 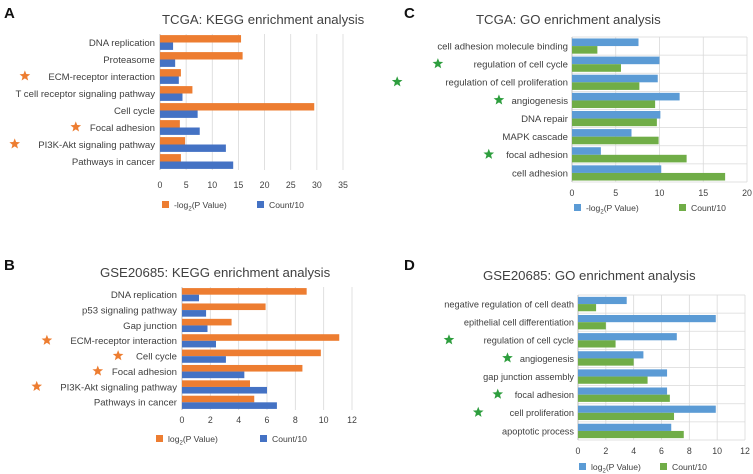 I want to click on category-label: gap junction assembly, so click(x=528, y=377).